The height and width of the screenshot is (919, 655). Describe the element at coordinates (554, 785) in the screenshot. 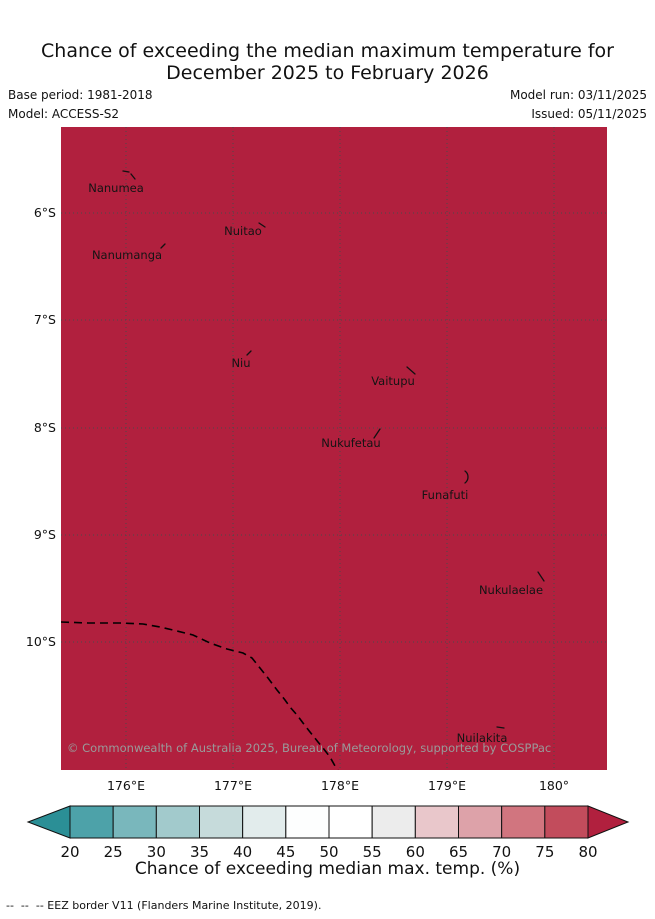

I see `x-tick-label: 180°` at that location.